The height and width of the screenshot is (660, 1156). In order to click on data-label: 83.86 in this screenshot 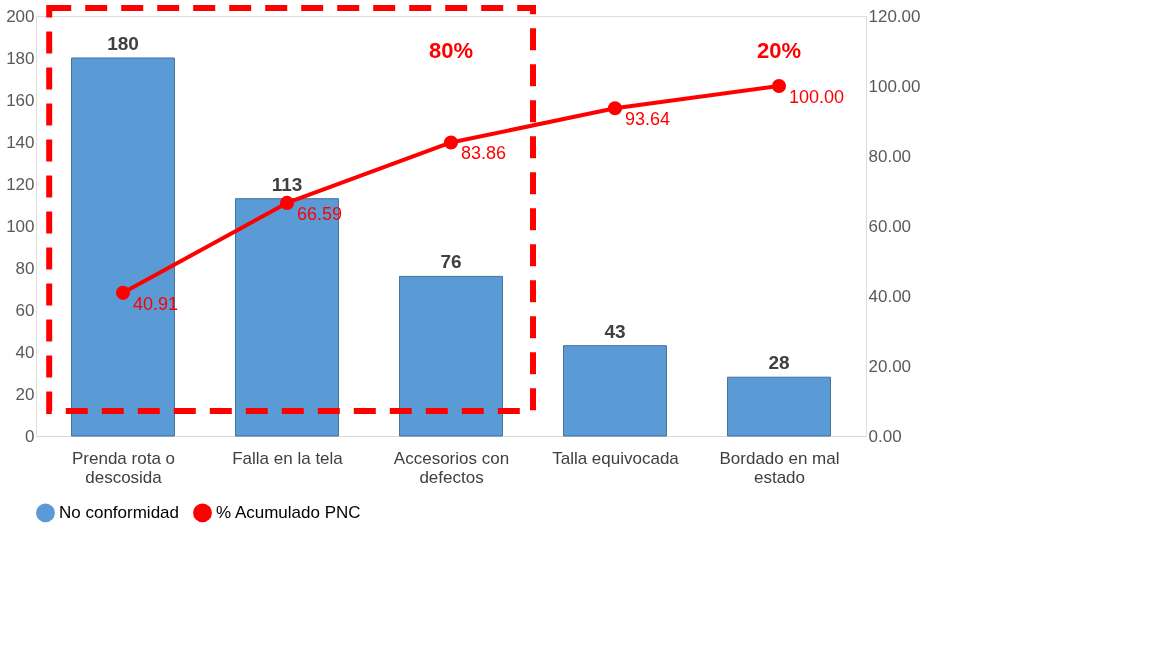, I will do `click(484, 153)`.